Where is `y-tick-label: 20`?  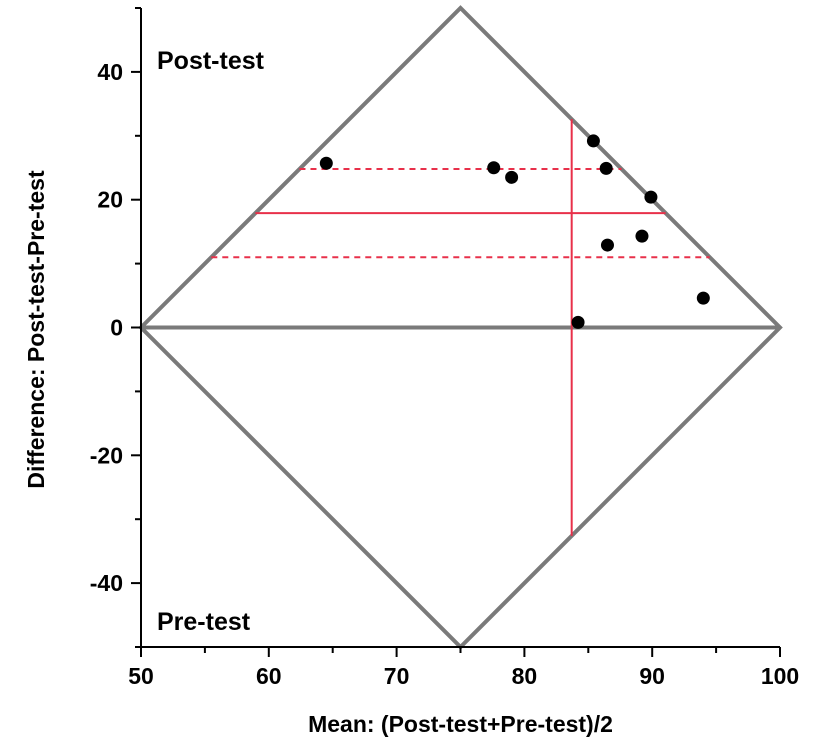
y-tick-label: 20 is located at coordinates (110, 200).